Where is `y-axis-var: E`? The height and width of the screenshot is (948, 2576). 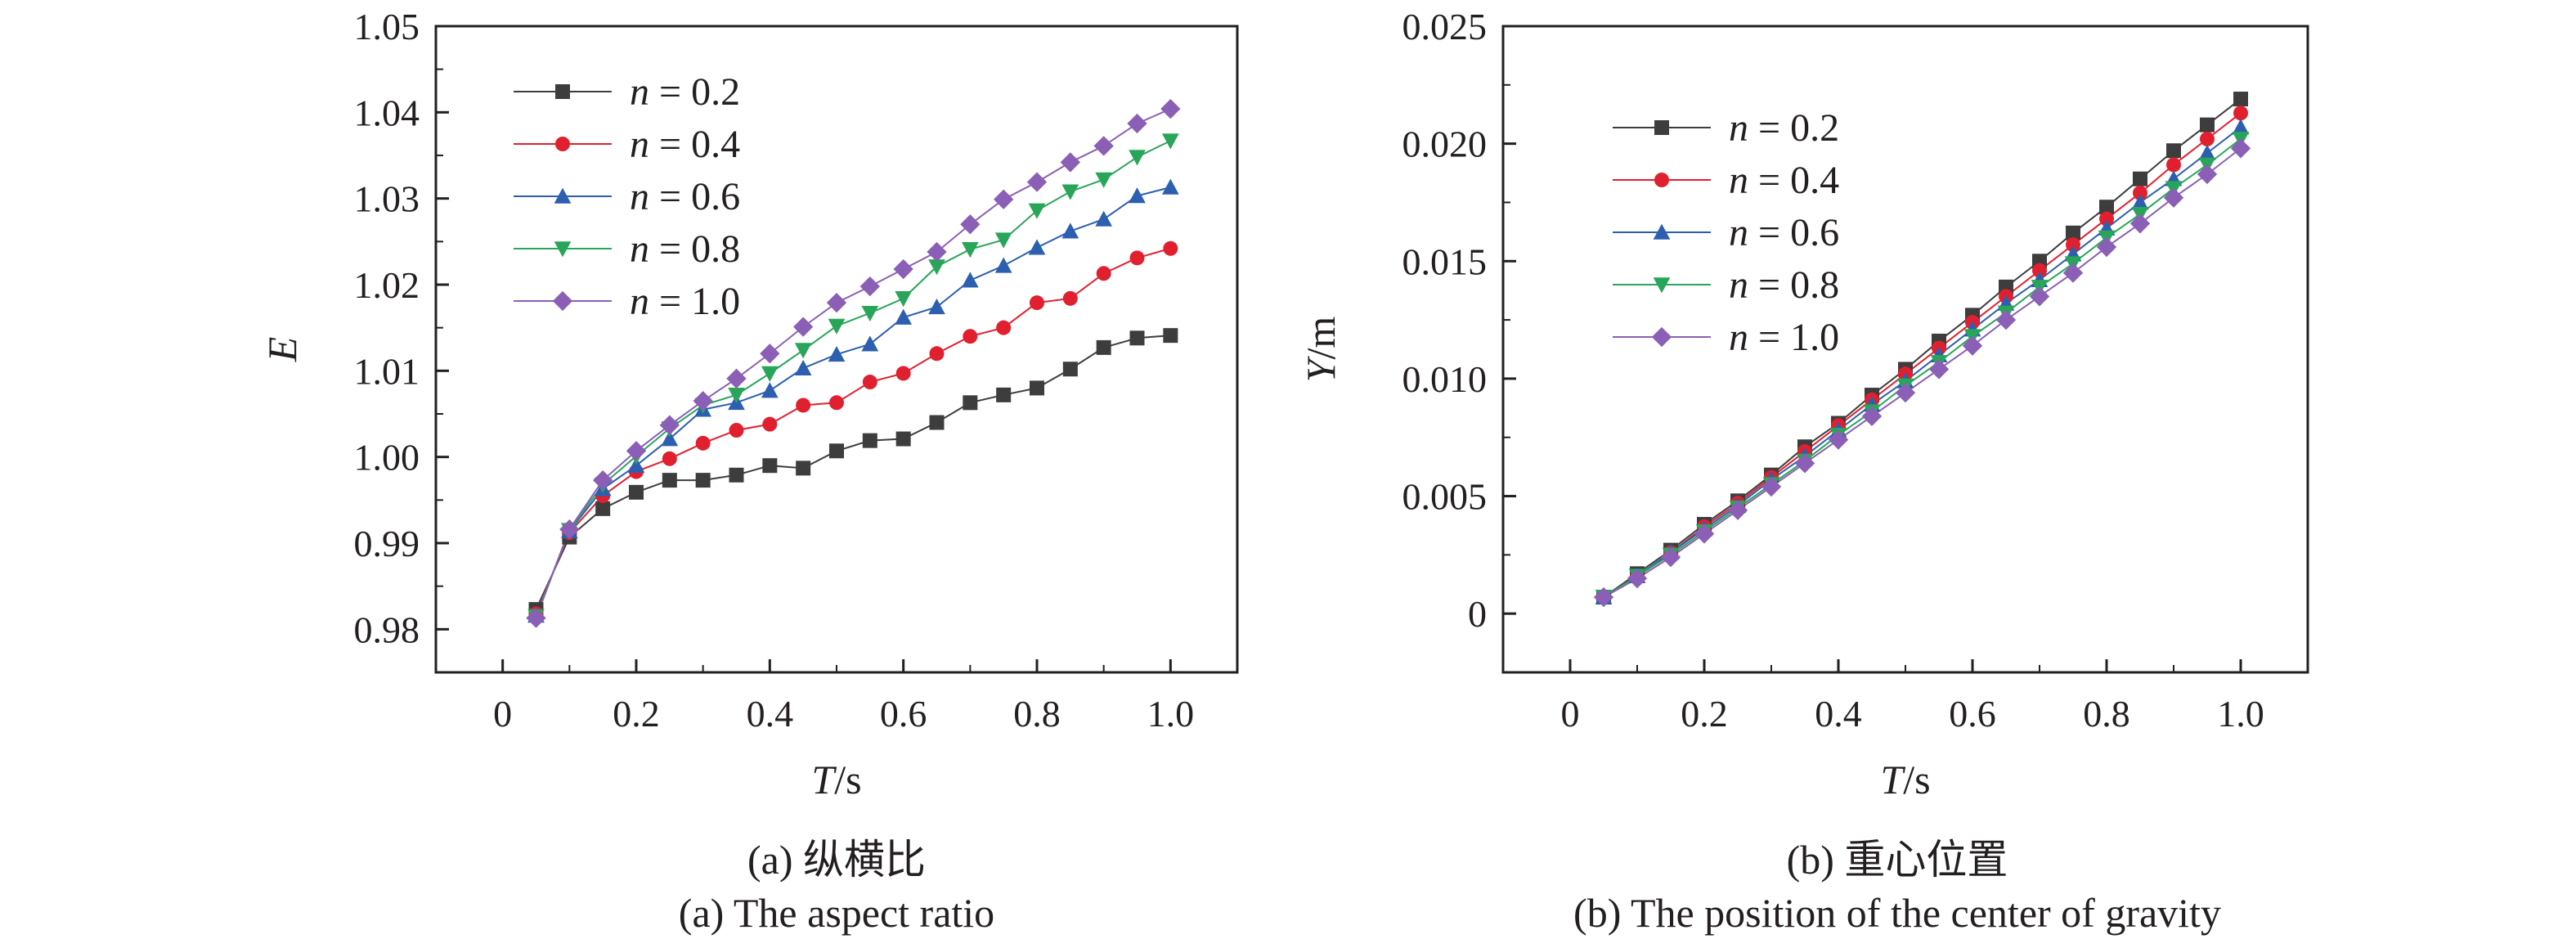 y-axis-var: E is located at coordinates (282, 350).